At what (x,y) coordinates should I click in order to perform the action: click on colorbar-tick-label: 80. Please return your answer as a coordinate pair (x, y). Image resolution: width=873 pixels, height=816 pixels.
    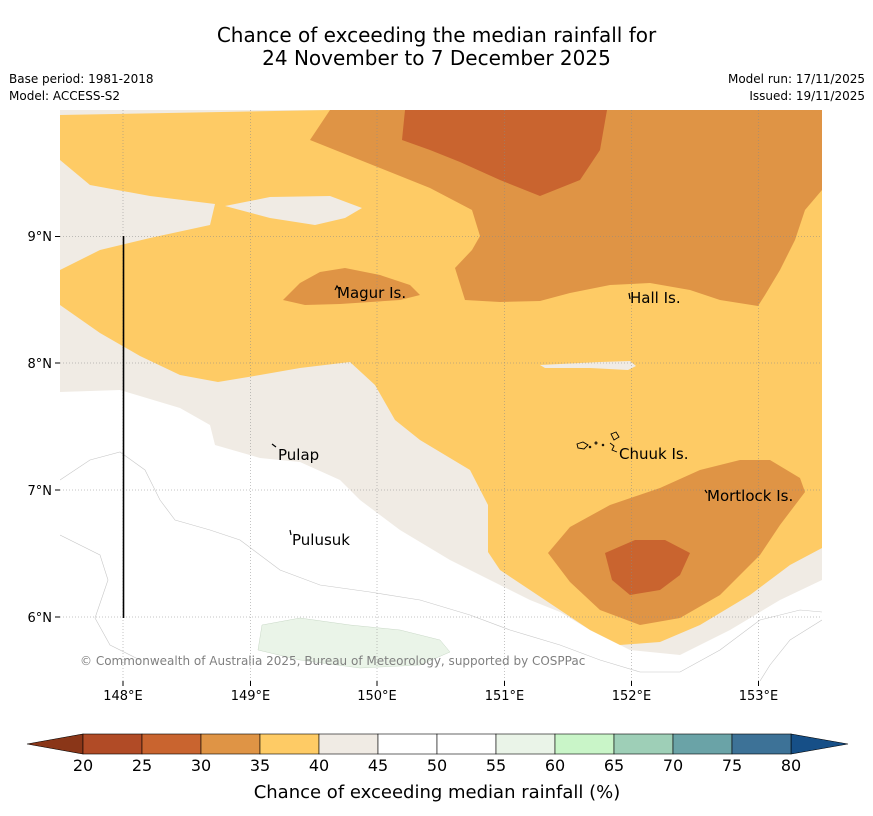
    Looking at the image, I should click on (791, 765).